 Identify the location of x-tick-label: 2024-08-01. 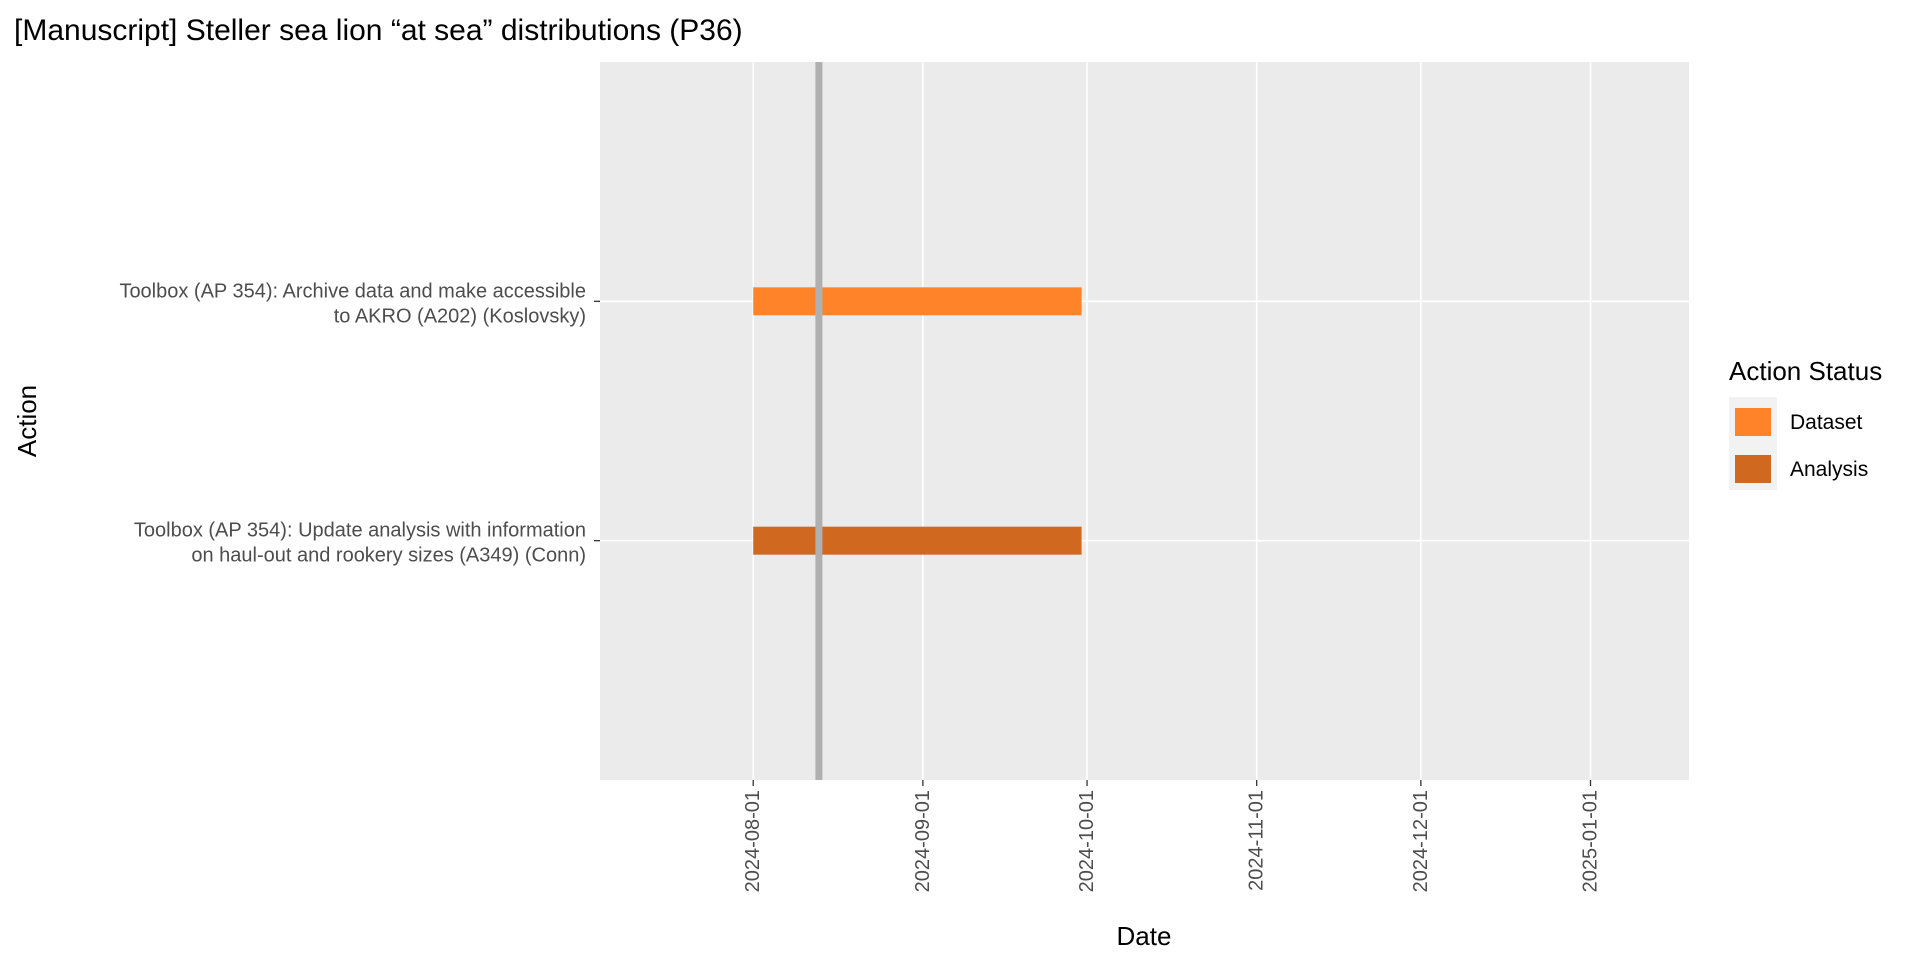
(753, 841).